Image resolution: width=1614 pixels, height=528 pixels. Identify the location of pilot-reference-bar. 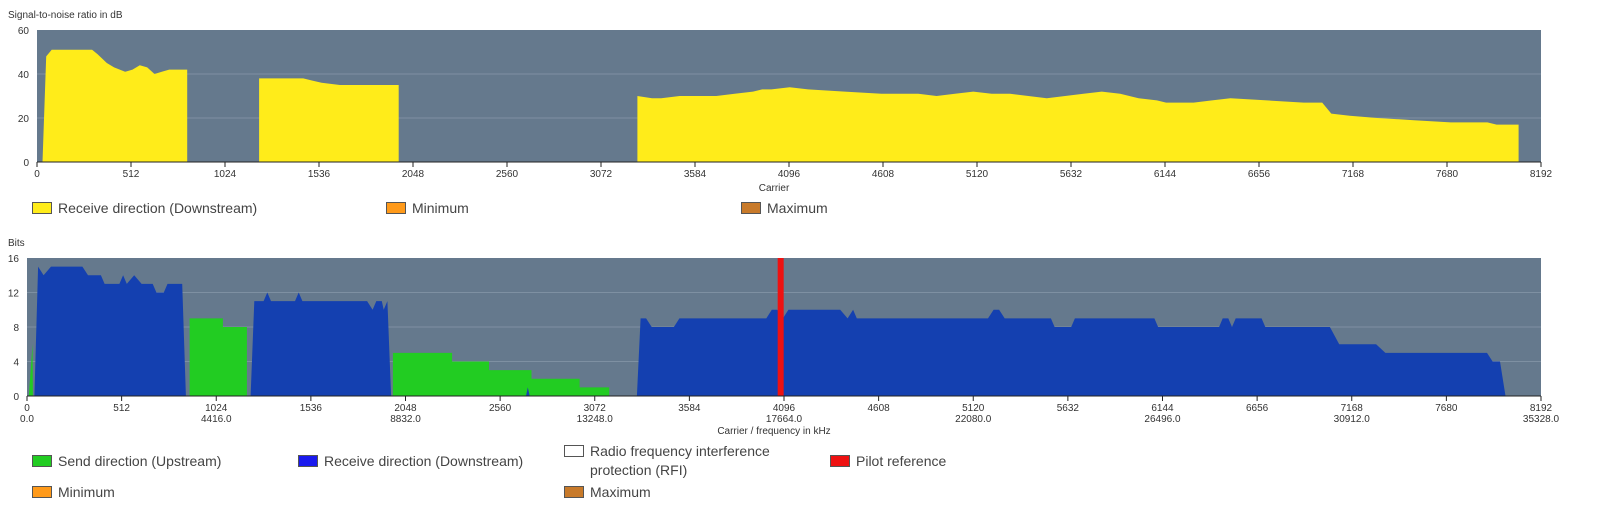
(780, 327).